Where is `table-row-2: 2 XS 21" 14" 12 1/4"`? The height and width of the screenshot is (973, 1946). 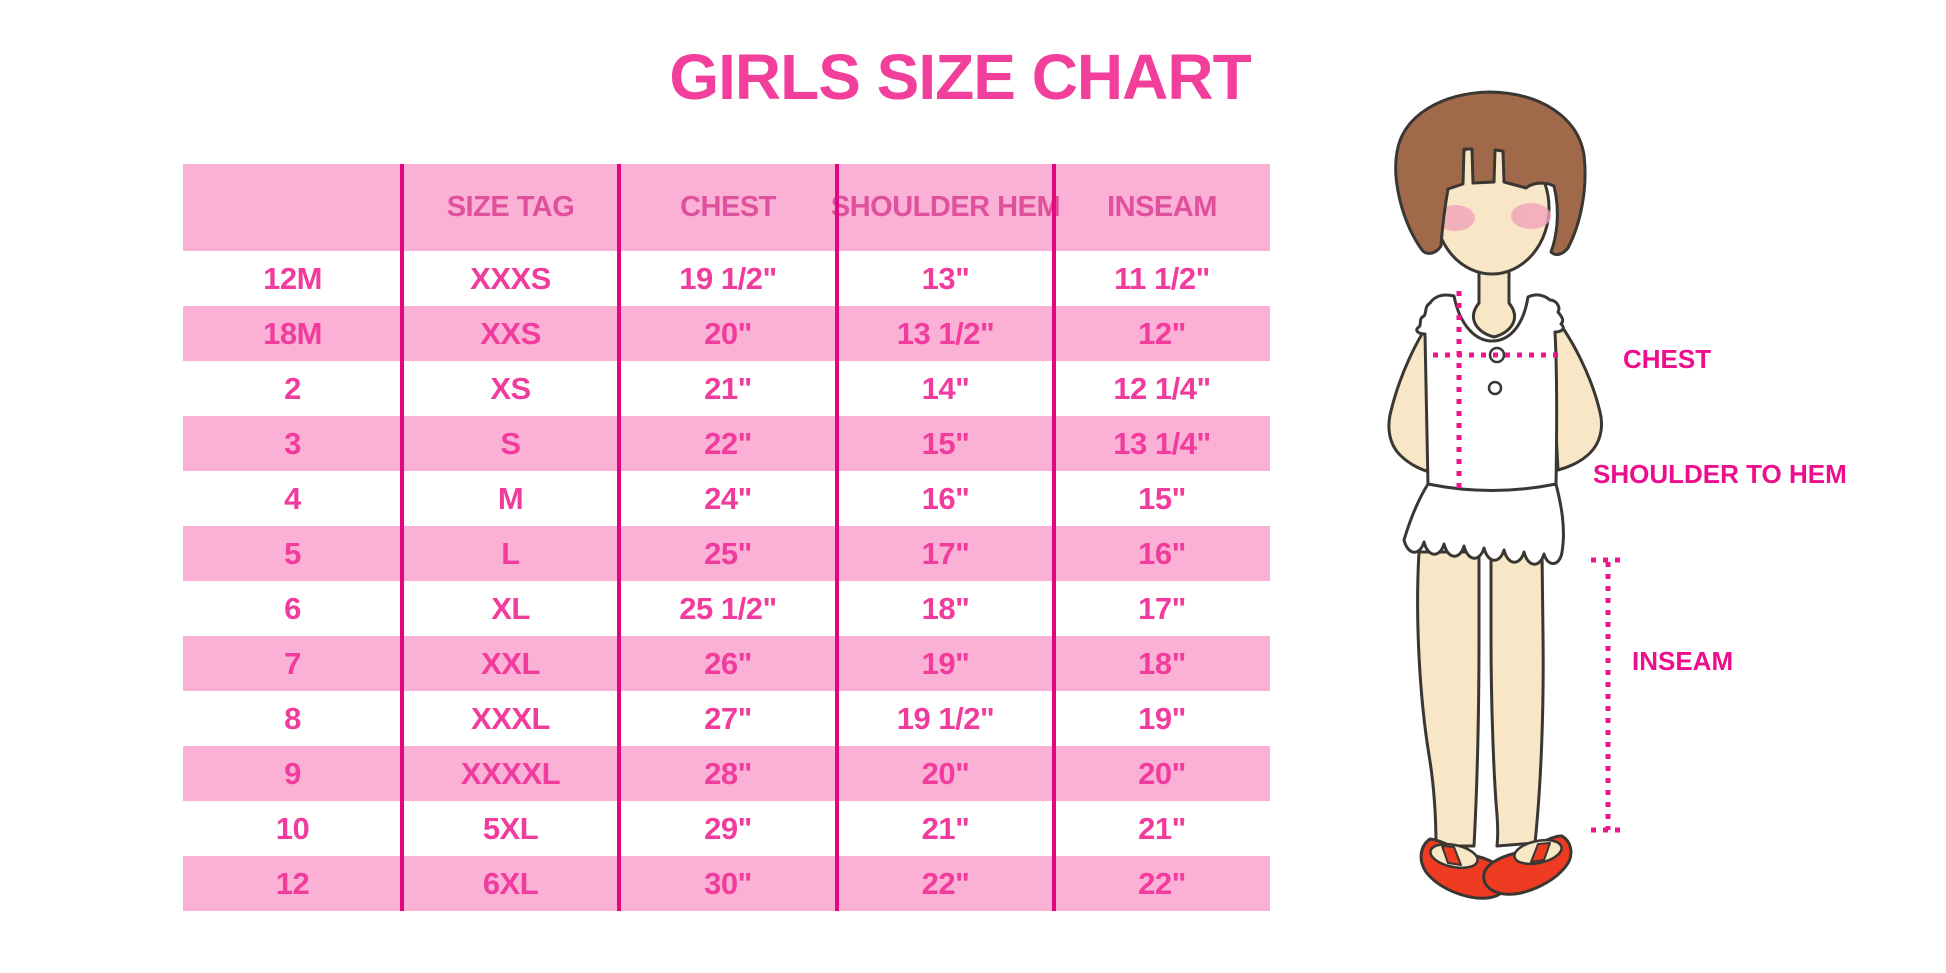 table-row-2: 2 XS 21" 14" 12 1/4" is located at coordinates (726, 388).